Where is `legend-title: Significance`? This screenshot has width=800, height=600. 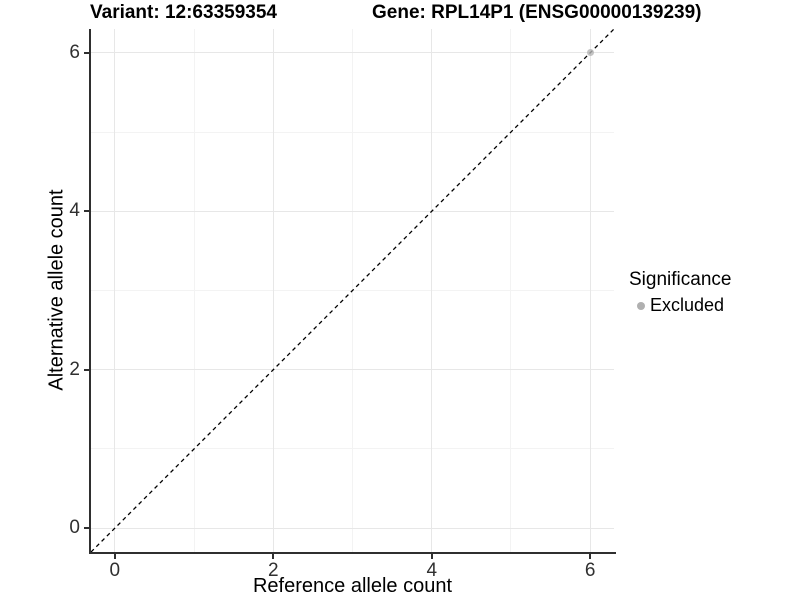
legend-title: Significance is located at coordinates (680, 279).